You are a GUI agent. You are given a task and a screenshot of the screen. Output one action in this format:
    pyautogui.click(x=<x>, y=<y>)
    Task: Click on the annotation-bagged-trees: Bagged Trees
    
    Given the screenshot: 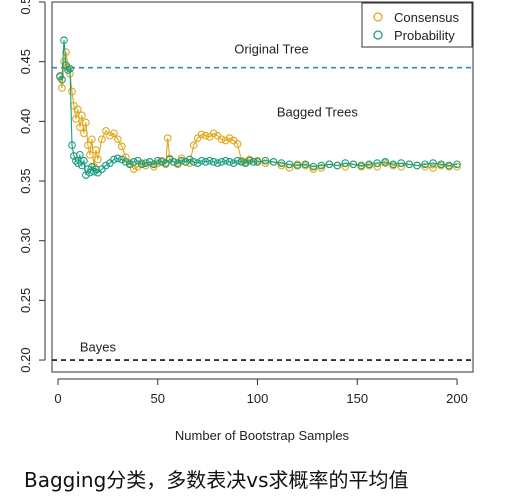 What is the action you would take?
    pyautogui.click(x=317, y=112)
    